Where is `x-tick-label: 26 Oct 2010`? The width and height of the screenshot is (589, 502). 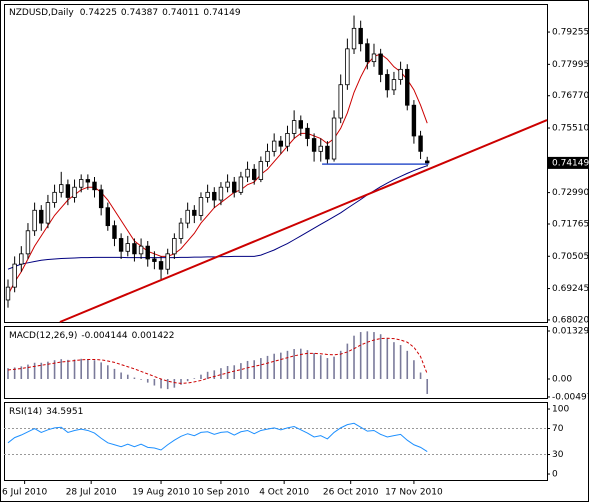 x-tick-label: 26 Oct 2010 is located at coordinates (351, 493).